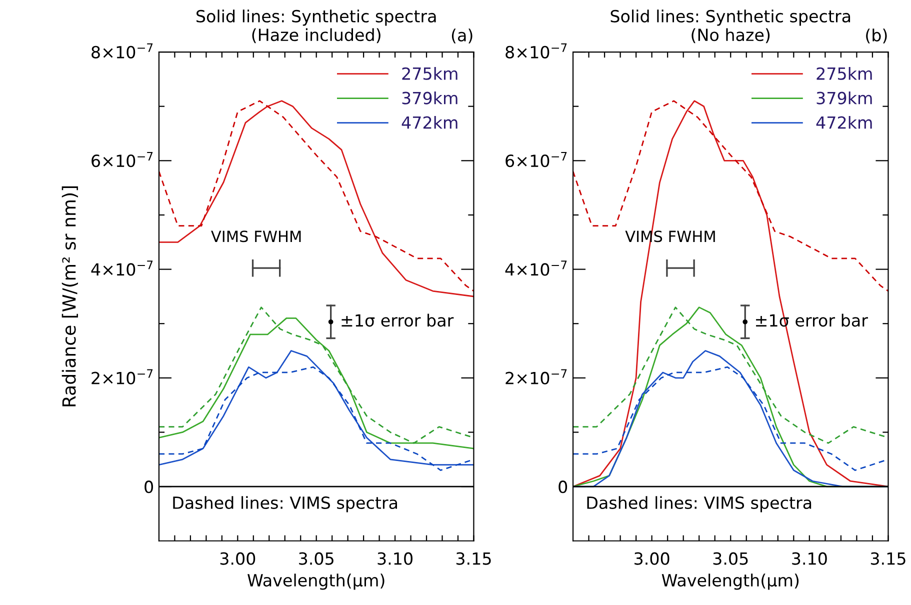 The image size is (911, 605). Describe the element at coordinates (730, 27) in the screenshot. I see `chart-title: Solid lines: Synthetic spectra (No haze)` at that location.